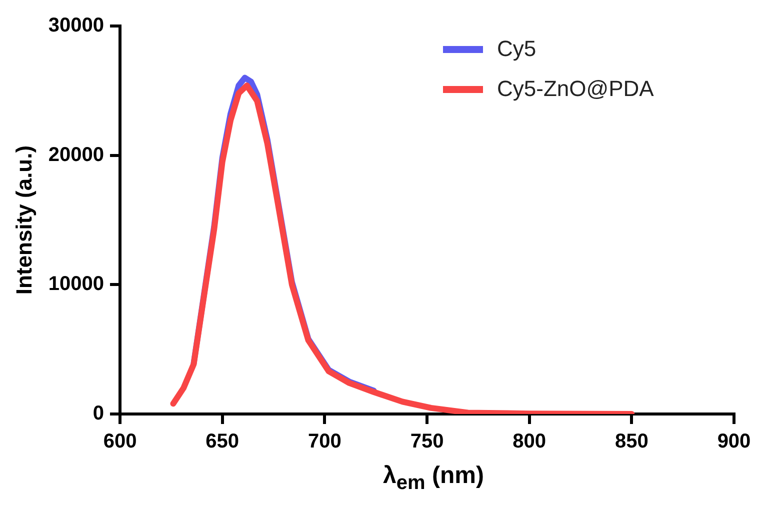  Describe the element at coordinates (529, 441) in the screenshot. I see `x-tick-label: 800` at that location.